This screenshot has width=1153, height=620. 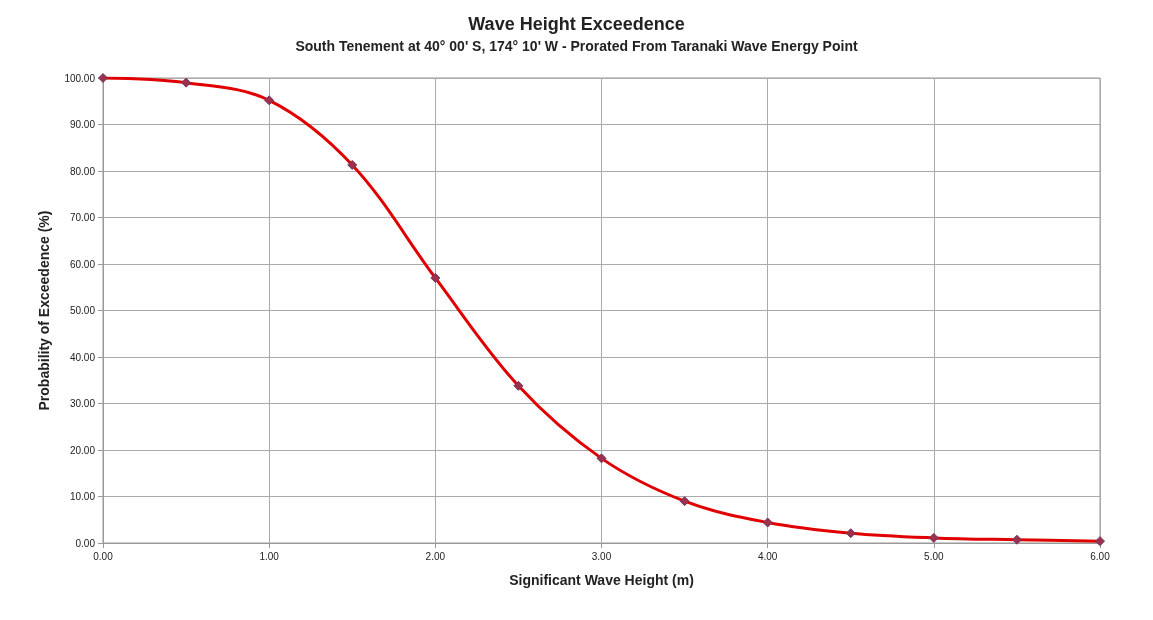 I want to click on x-tick-label: 5.00, so click(x=934, y=556).